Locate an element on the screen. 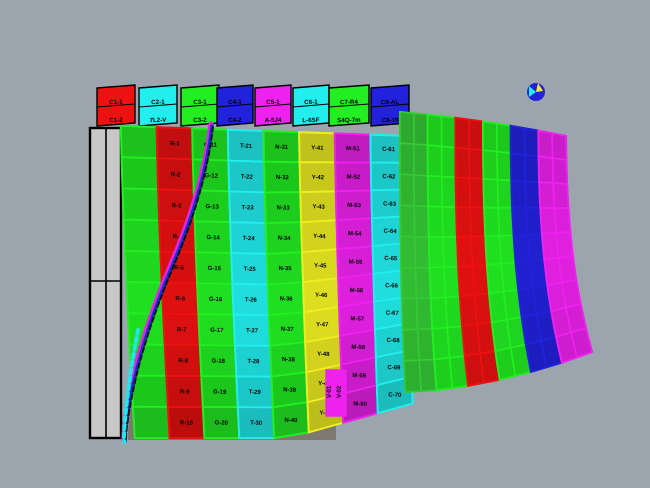 The width and height of the screenshot is (650, 488). left-flat-panel is located at coordinates (105, 283).